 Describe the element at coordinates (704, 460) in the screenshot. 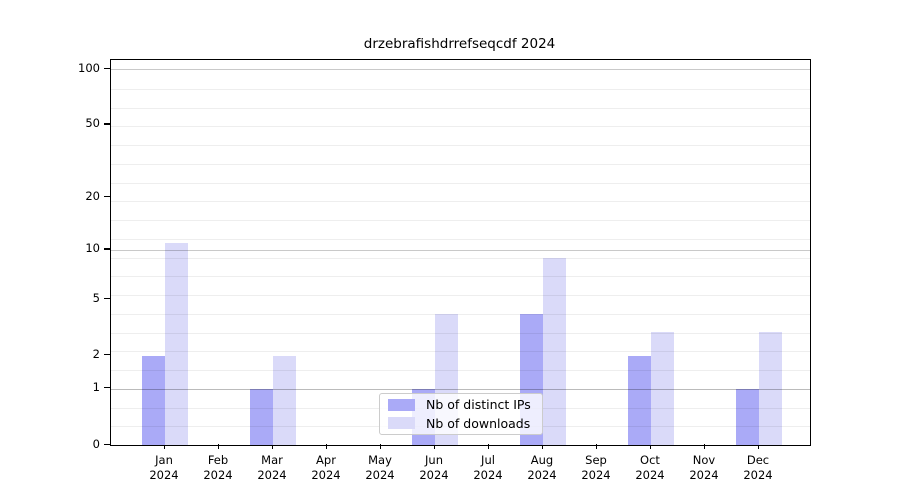

I see `x-tick-month: Nov` at that location.